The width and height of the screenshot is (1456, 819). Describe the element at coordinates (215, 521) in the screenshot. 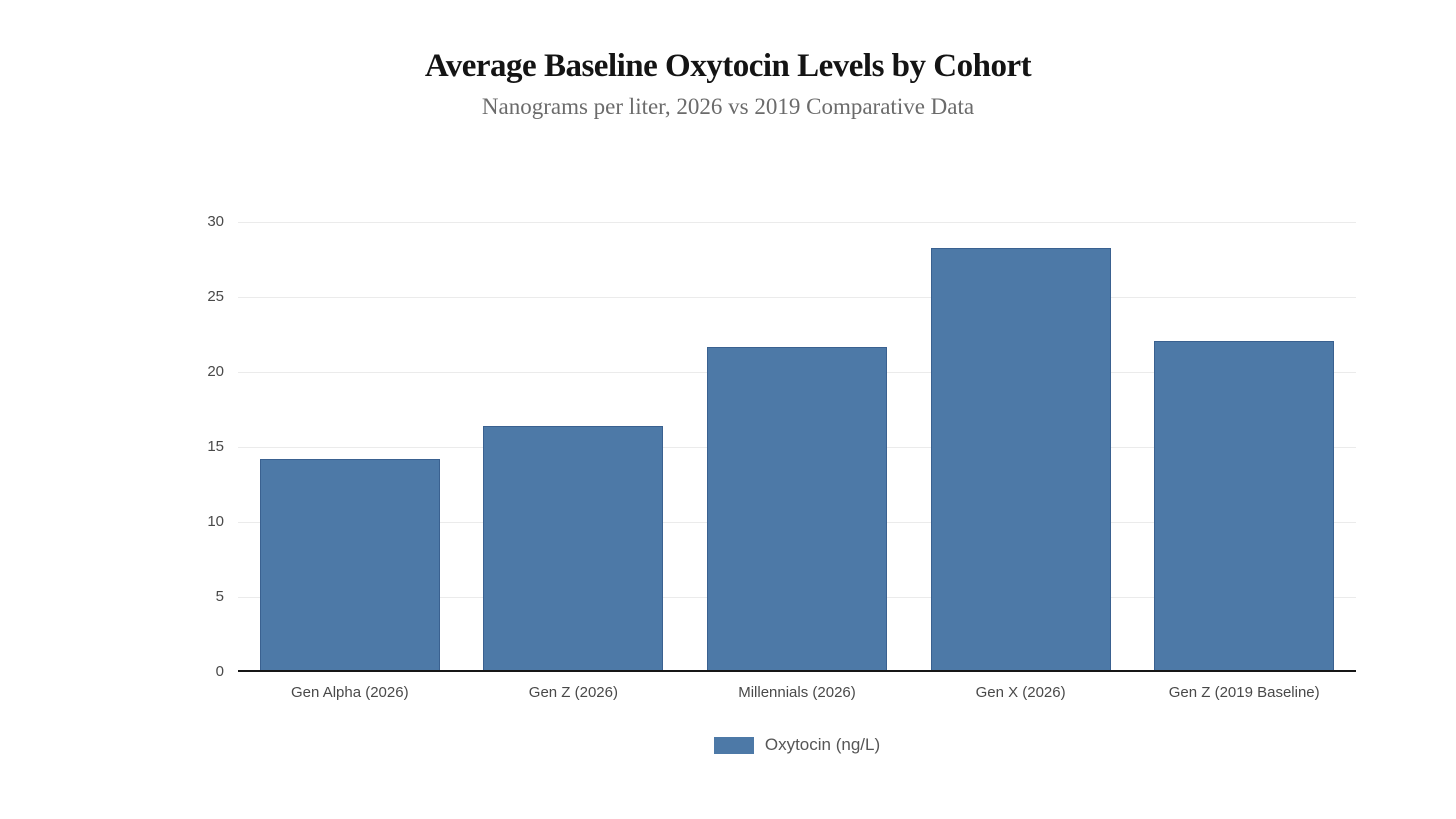

I see `y-axis-tick-label: 10` at that location.